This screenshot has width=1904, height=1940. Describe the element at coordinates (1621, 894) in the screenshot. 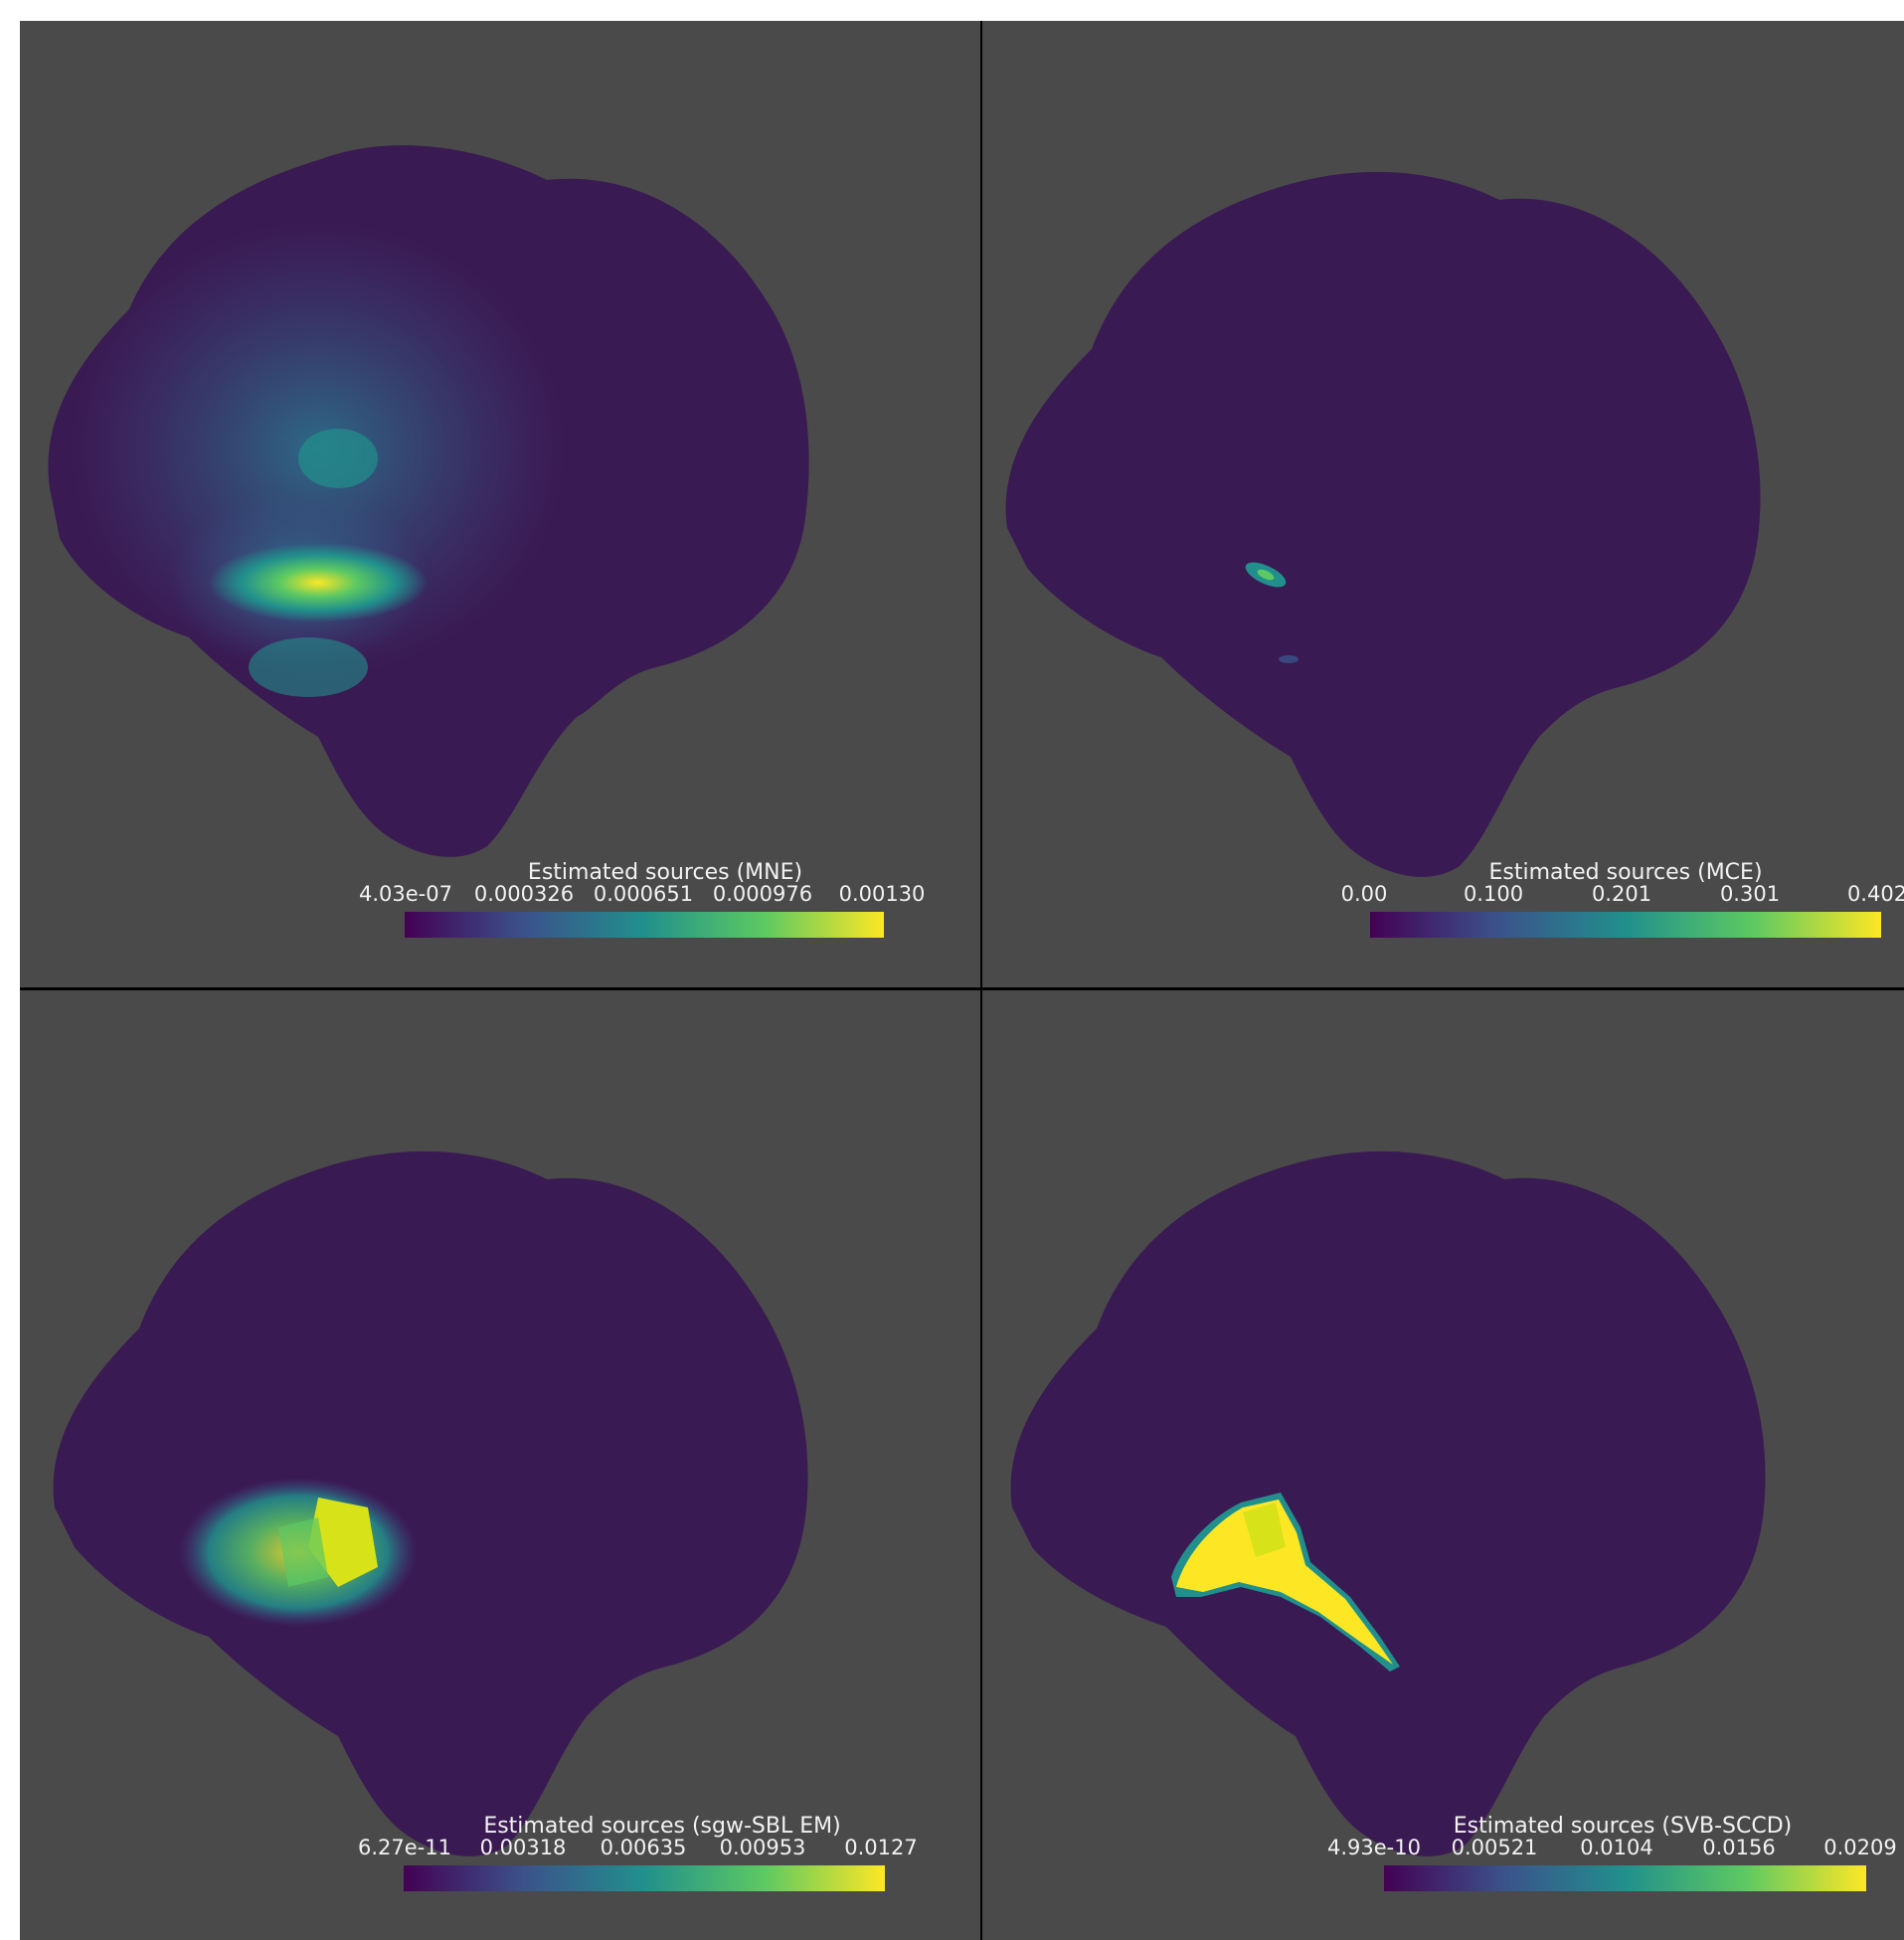

I see `colorbar-tick: 0.201` at that location.